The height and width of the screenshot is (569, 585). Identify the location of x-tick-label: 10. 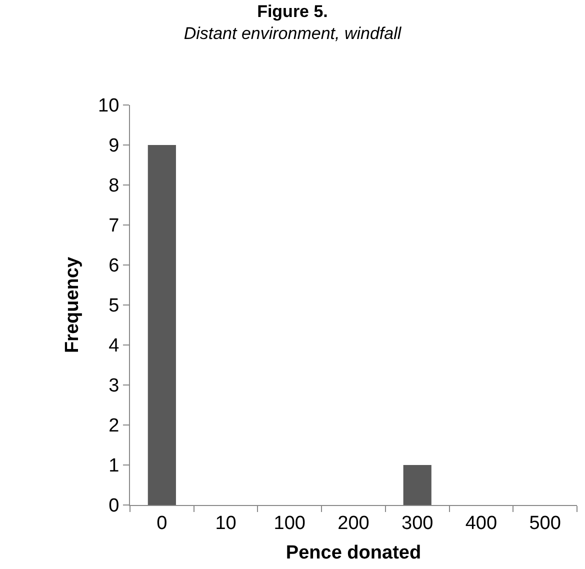
(225, 523).